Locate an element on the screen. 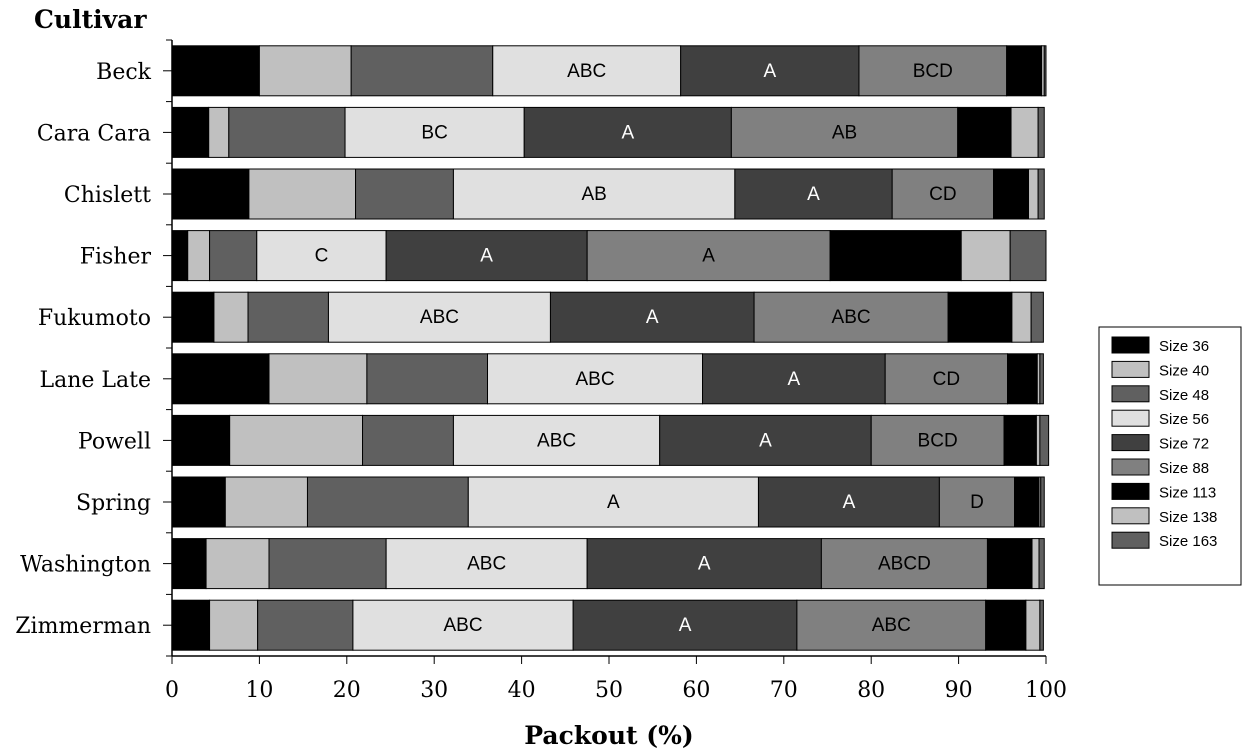 The width and height of the screenshot is (1248, 754). y-tick-label-zimmerman: Zimmerman is located at coordinates (83, 626).